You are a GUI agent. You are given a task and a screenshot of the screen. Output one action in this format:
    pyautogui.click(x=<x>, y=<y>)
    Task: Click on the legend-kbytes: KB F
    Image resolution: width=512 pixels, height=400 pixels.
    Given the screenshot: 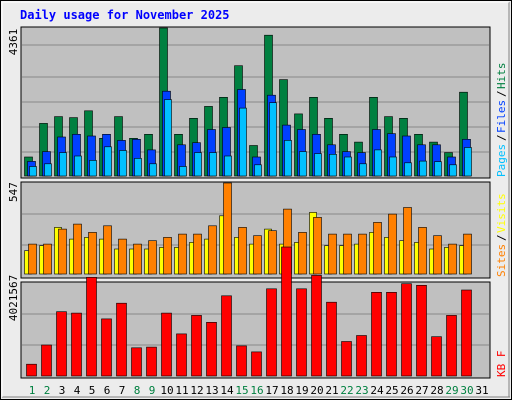 What is the action you would take?
    pyautogui.click(x=501, y=364)
    